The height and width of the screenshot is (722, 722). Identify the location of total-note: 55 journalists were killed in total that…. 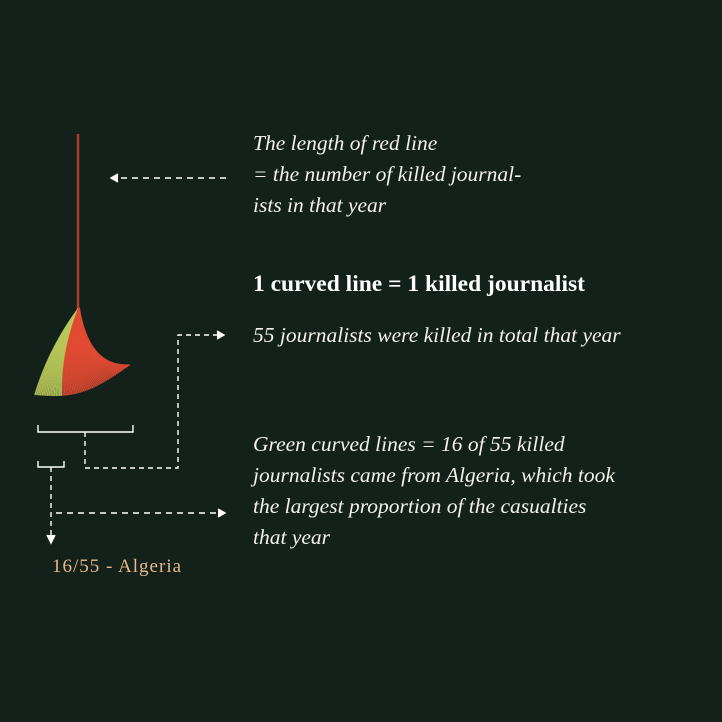
(437, 335).